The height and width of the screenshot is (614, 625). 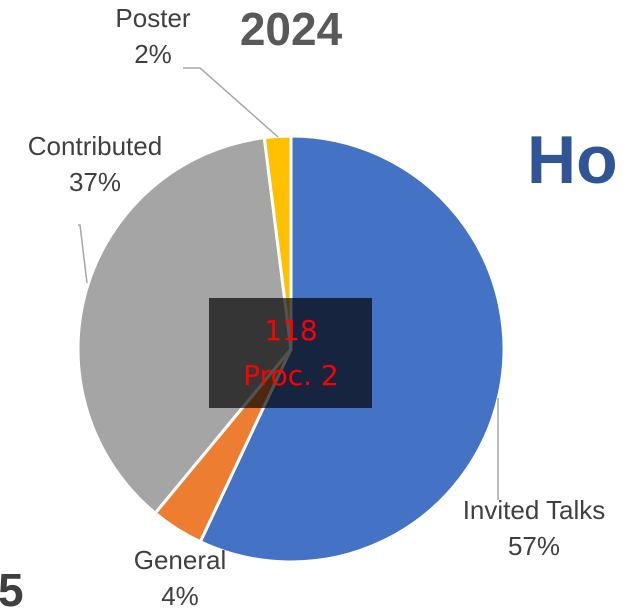 I want to click on slice-value-label: 57%, so click(x=534, y=546).